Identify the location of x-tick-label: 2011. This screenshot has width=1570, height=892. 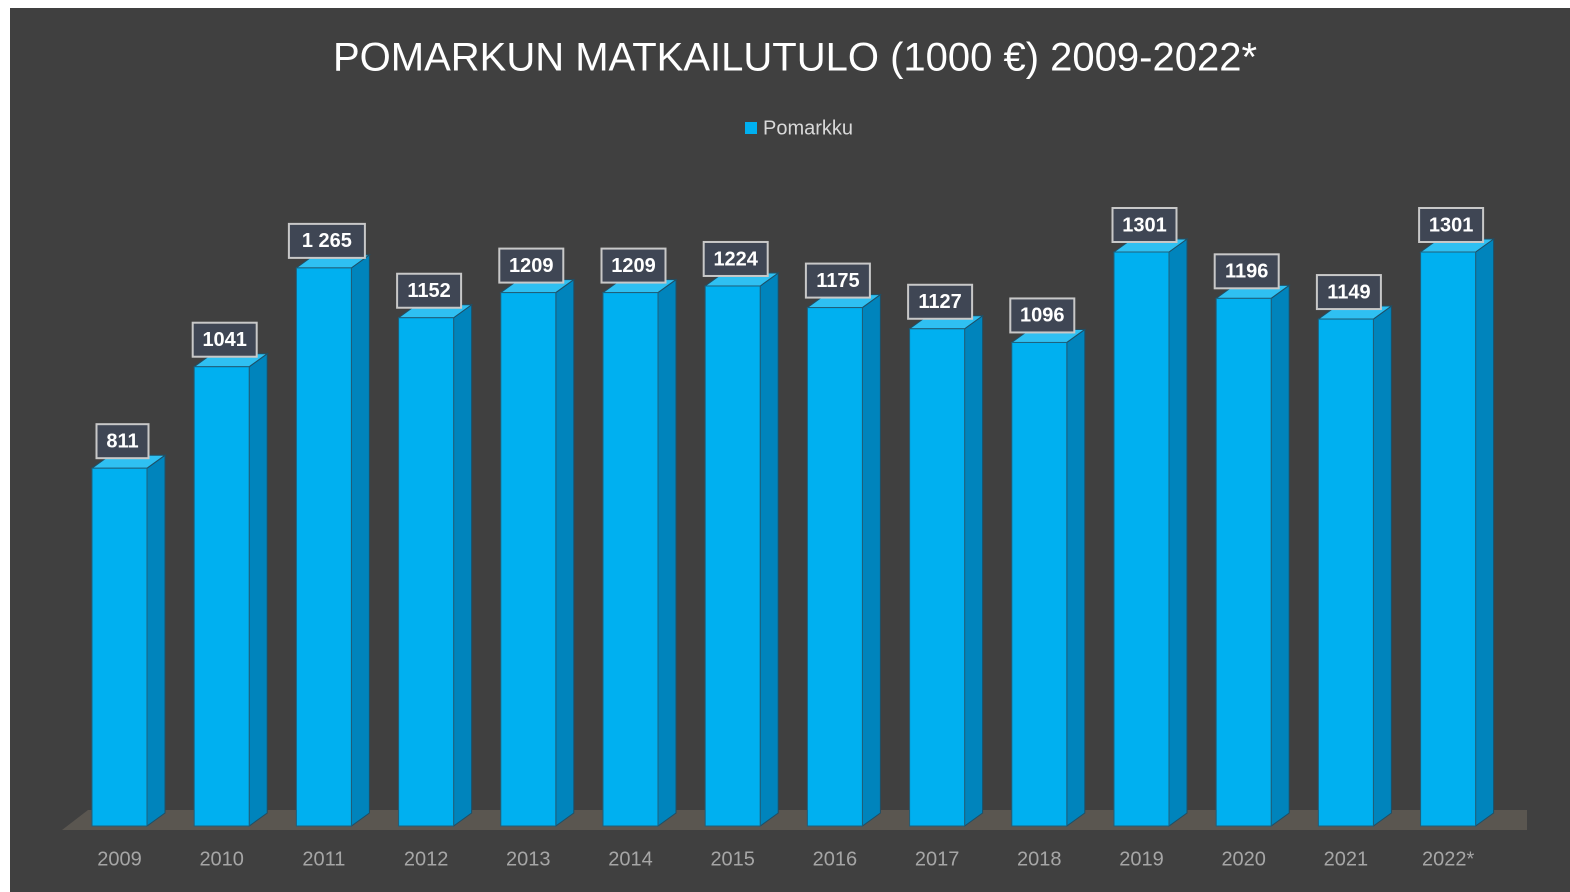
(323, 859).